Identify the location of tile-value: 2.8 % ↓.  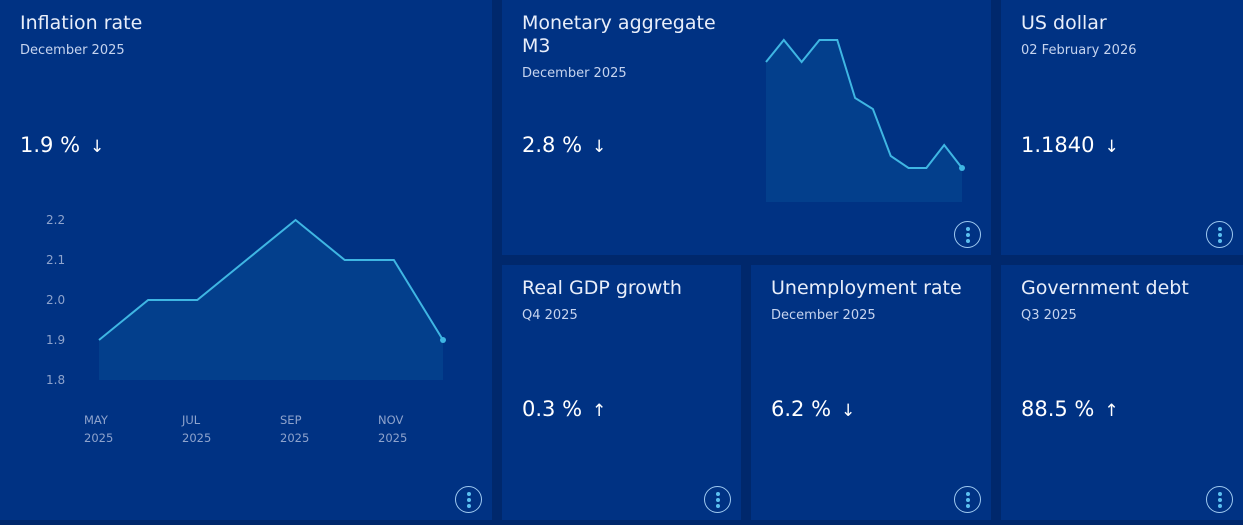
(564, 145).